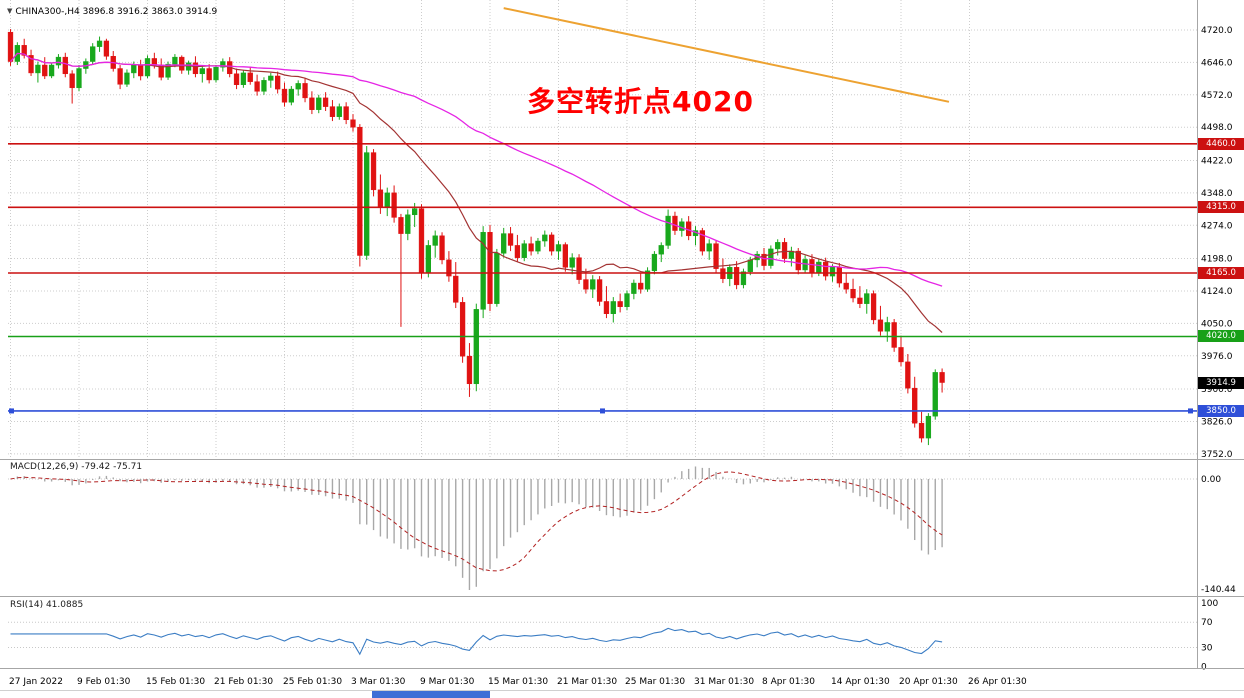 This screenshot has height=698, width=1244. I want to click on rsi-scale-label: 0, so click(1204, 668).